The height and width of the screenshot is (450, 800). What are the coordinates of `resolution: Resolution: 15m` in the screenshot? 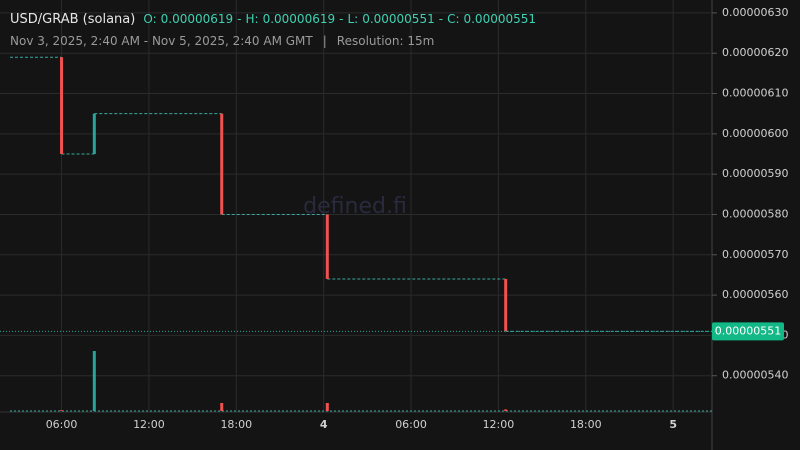 It's located at (386, 41).